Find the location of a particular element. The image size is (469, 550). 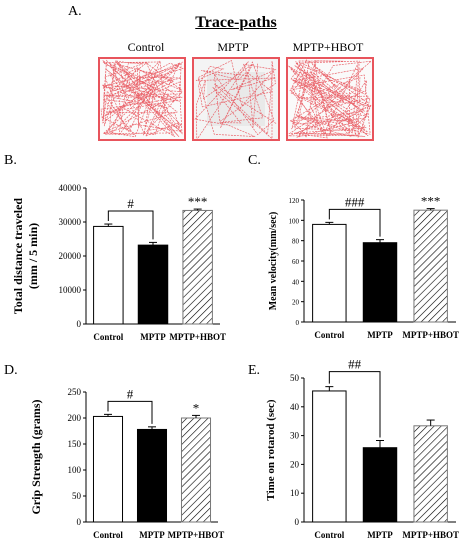

panel-a-letter: A. is located at coordinates (75, 11).